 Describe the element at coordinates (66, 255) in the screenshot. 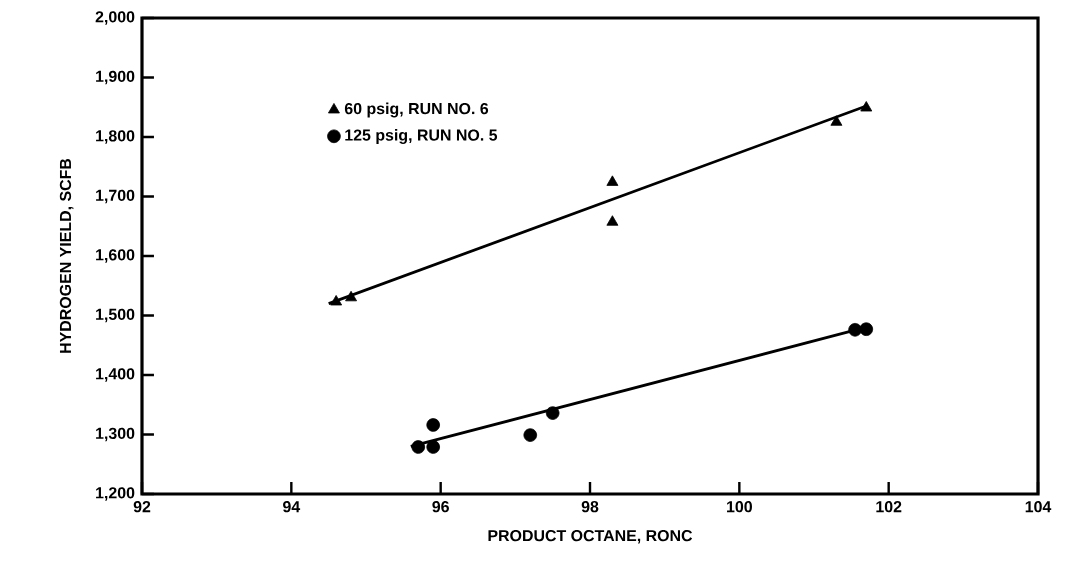

I see `y-axis-title: HYDROGEN YIELD, SCFB` at that location.